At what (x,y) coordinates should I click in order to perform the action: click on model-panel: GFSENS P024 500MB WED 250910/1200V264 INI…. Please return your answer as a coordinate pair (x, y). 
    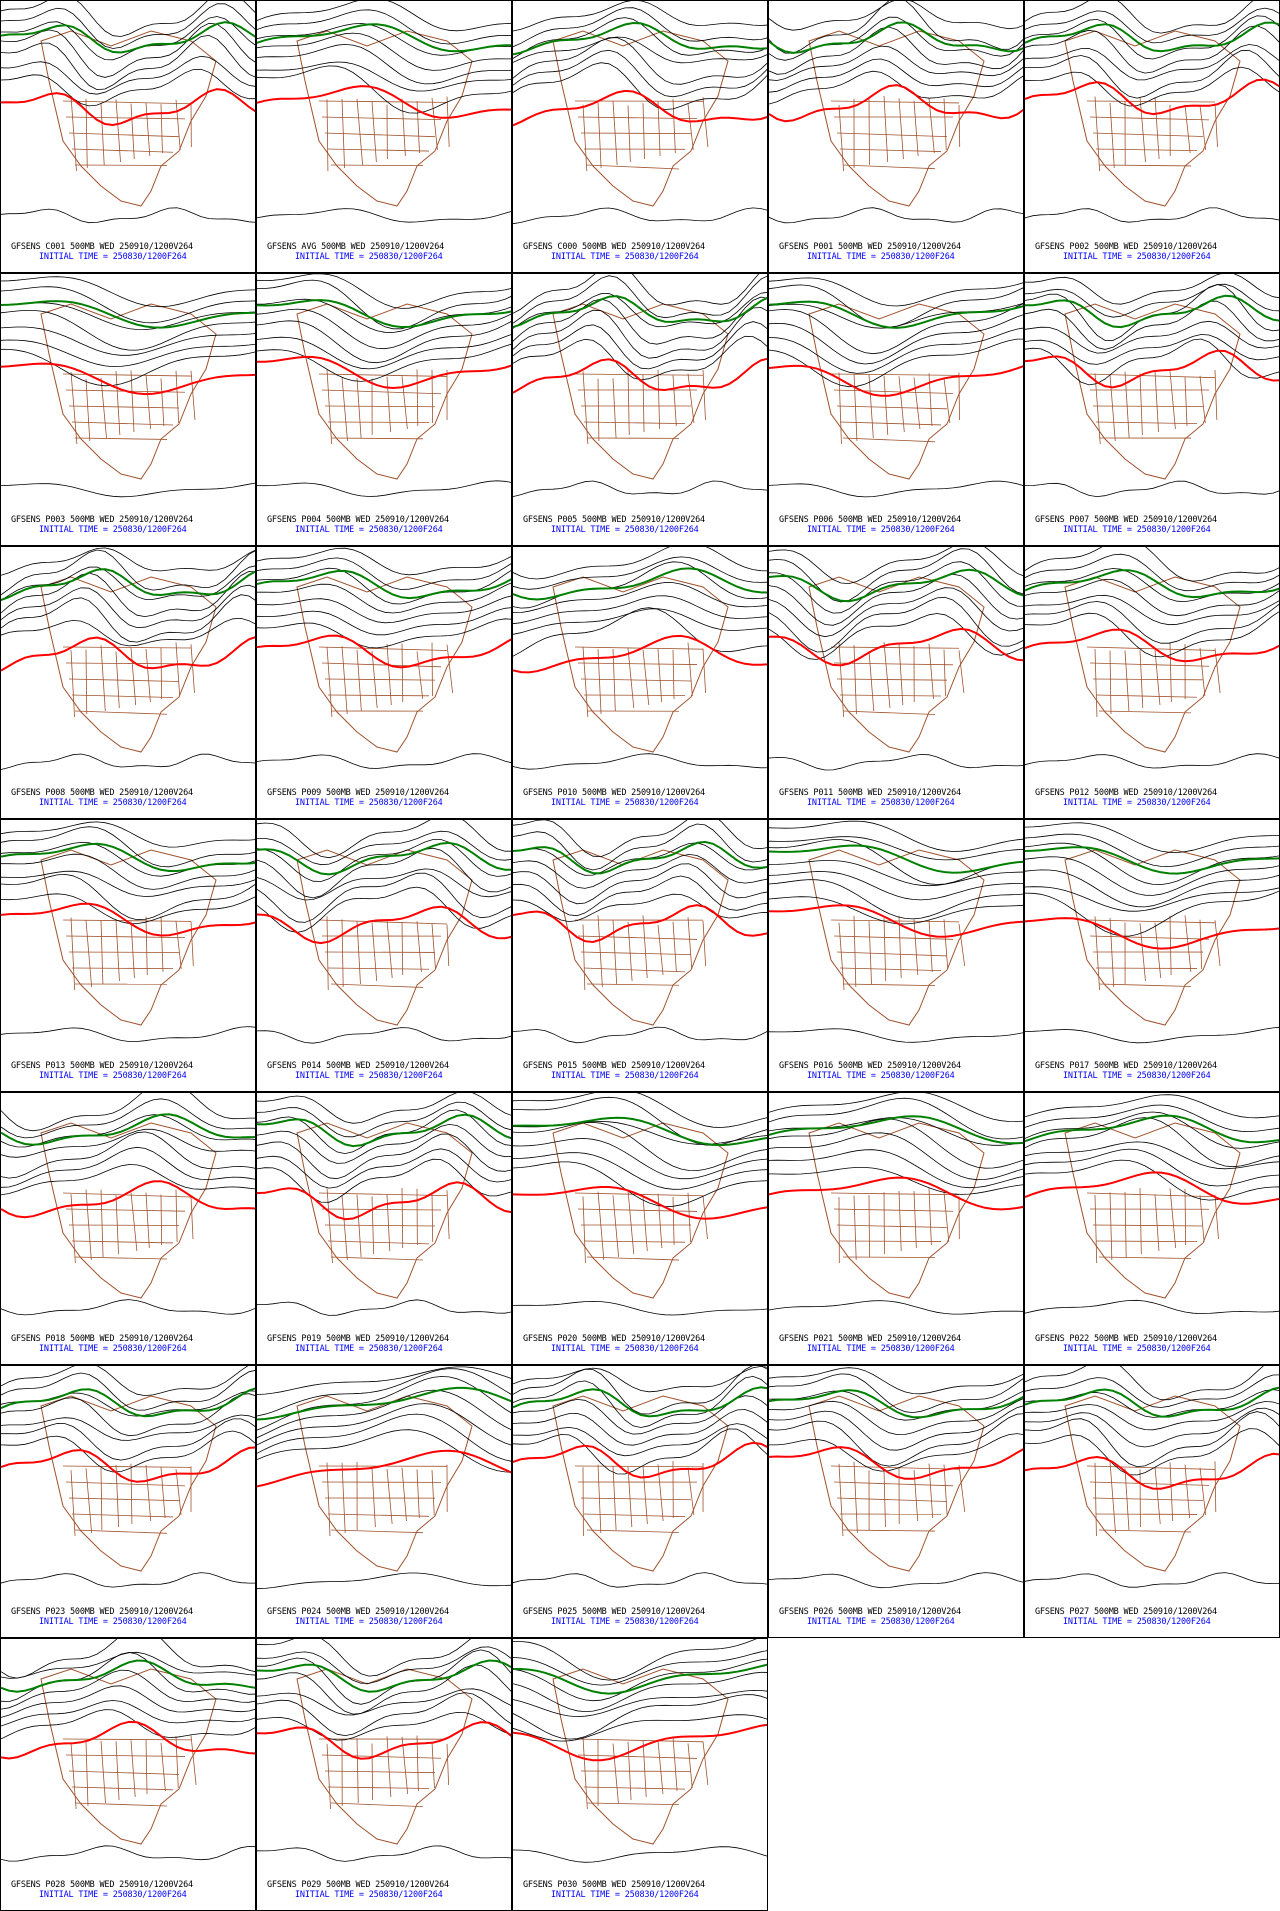
    Looking at the image, I should click on (384, 1501).